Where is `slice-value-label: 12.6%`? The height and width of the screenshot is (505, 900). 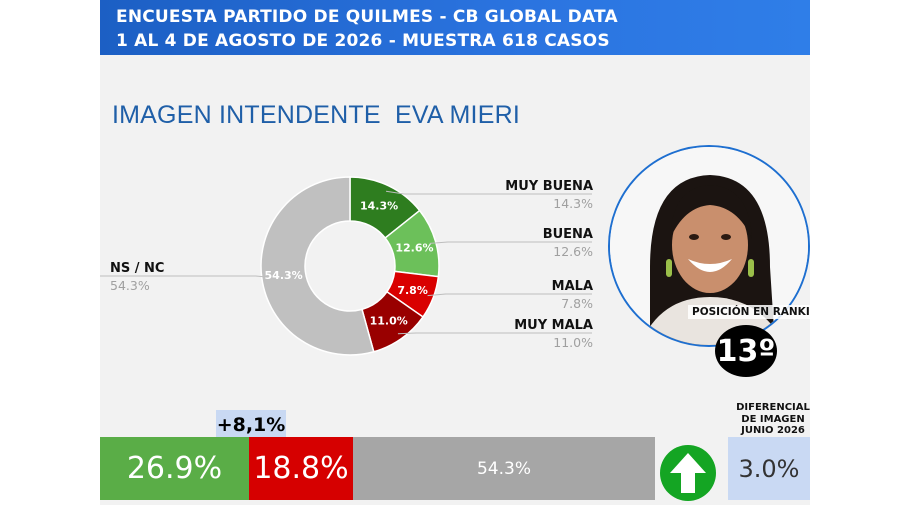 slice-value-label: 12.6% is located at coordinates (414, 248).